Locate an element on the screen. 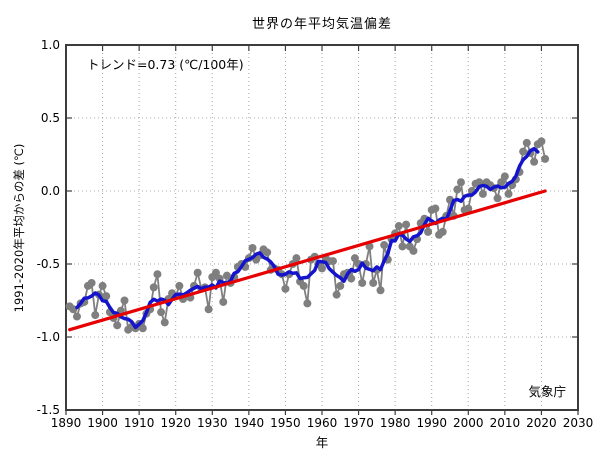 Image resolution: width=600 pixels, height=451 pixels. x-tick-label: 1960 is located at coordinates (322, 423).